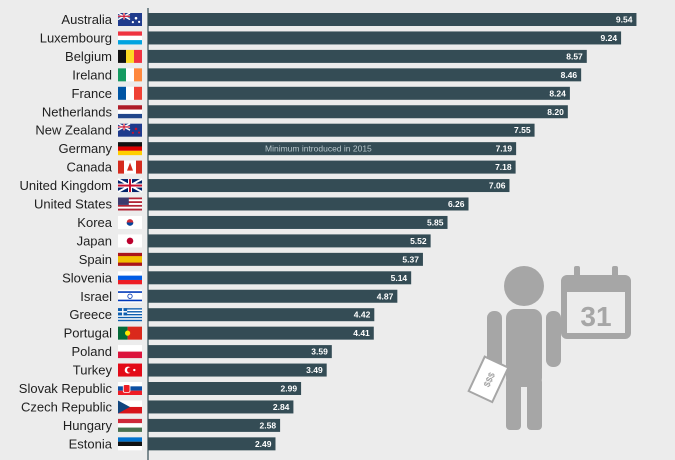  What do you see at coordinates (87, 277) in the screenshot?
I see `category-label: Slovenia` at bounding box center [87, 277].